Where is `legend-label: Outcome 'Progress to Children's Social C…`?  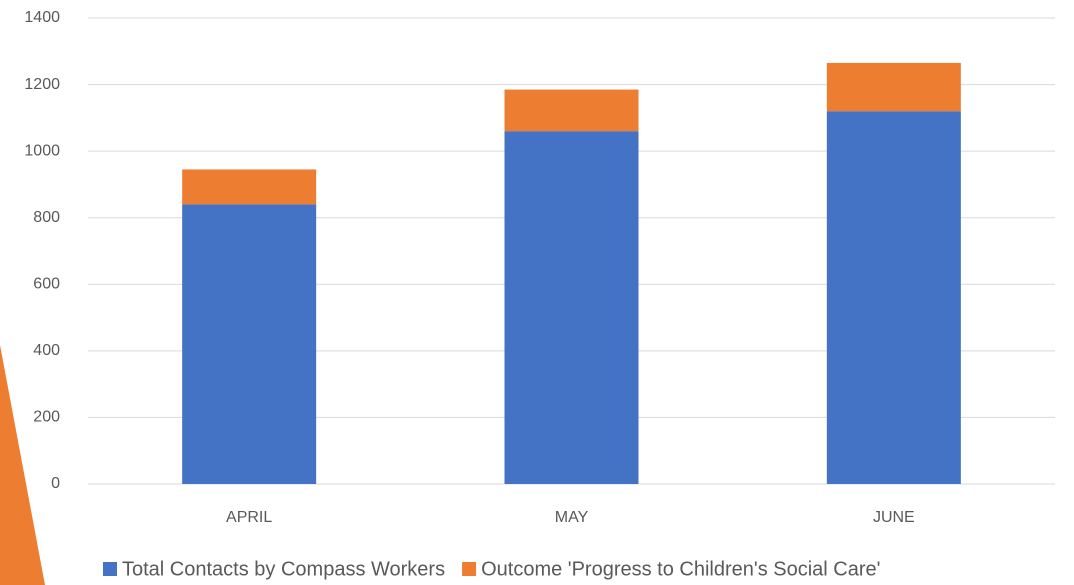 legend-label: Outcome 'Progress to Children's Social C… is located at coordinates (680, 569).